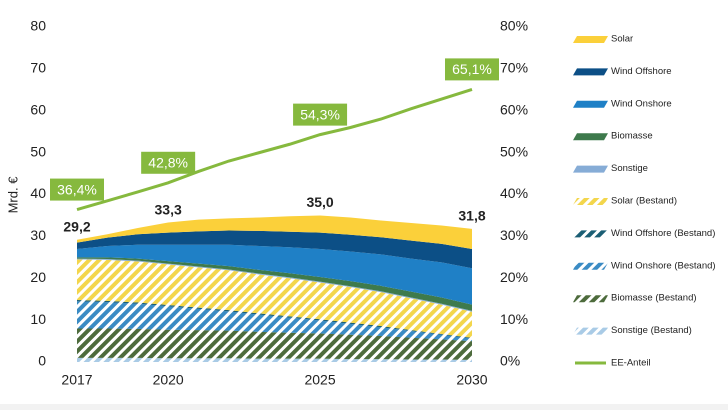  I want to click on y-tick-label: 40, so click(38, 193).